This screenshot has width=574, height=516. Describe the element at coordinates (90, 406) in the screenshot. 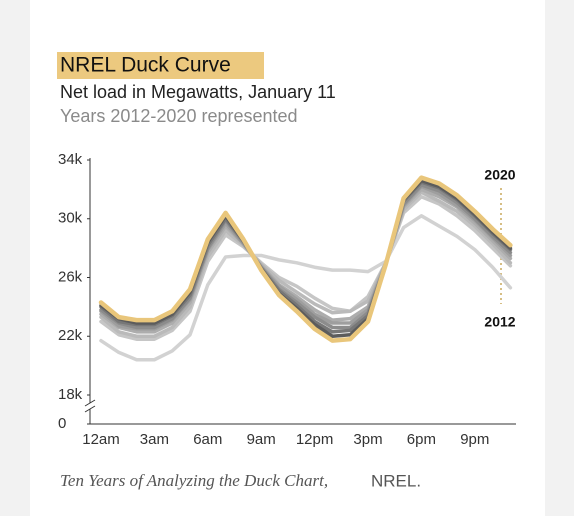

I see `axis-break-gap` at that location.